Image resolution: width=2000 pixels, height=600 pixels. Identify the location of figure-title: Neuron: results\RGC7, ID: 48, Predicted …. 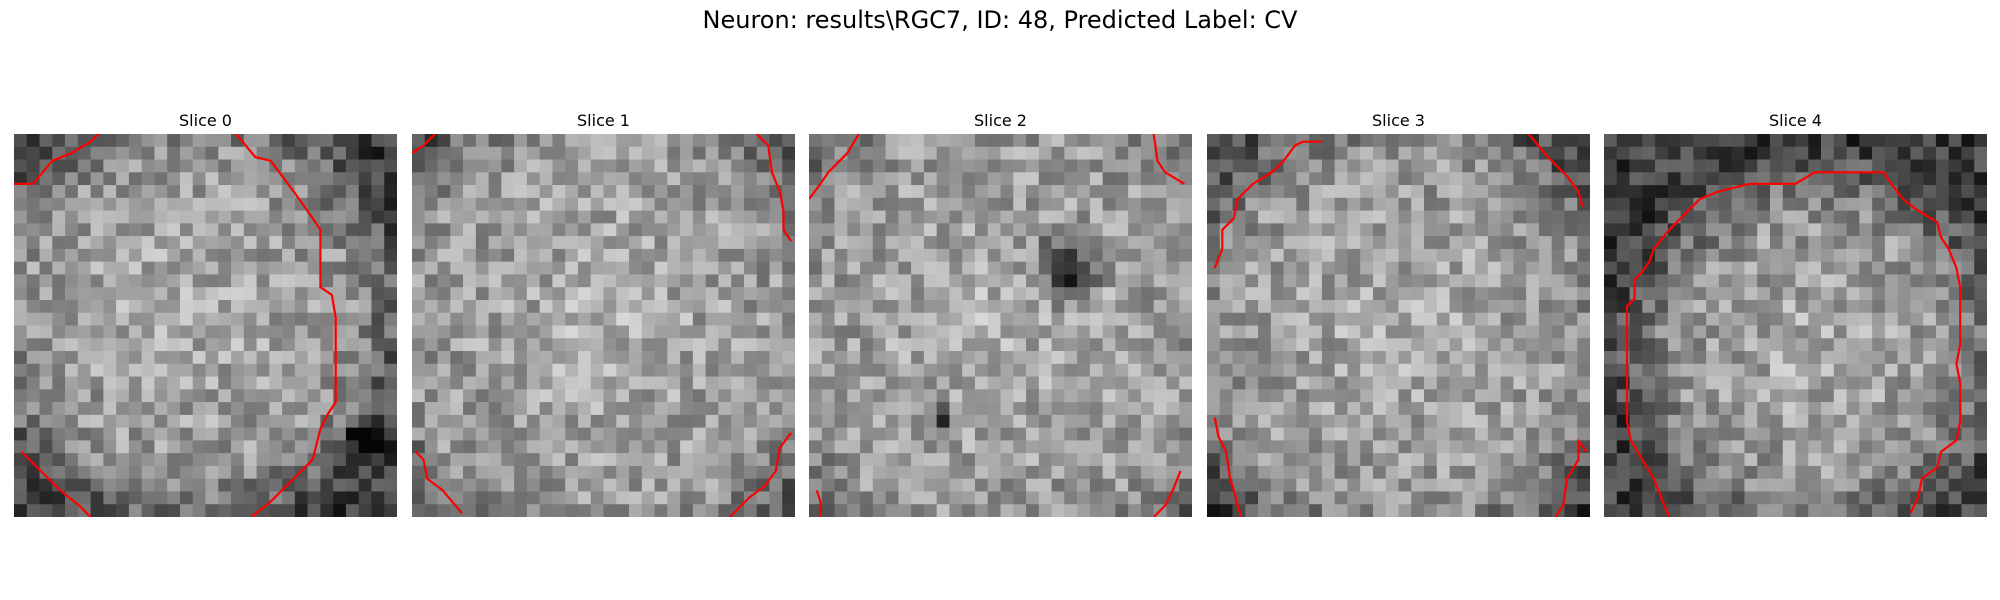
(1000, 20).